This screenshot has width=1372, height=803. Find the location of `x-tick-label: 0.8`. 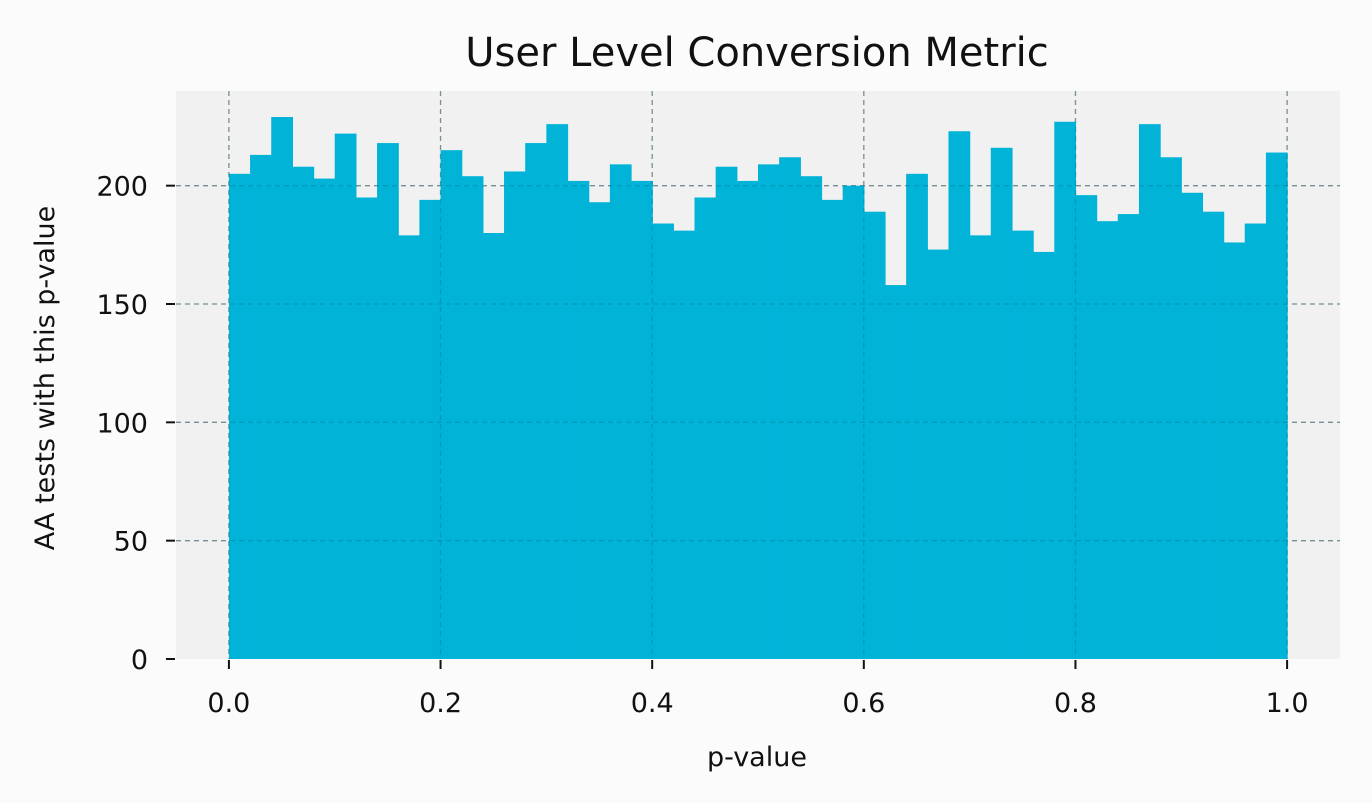

x-tick-label: 0.8 is located at coordinates (1075, 703).